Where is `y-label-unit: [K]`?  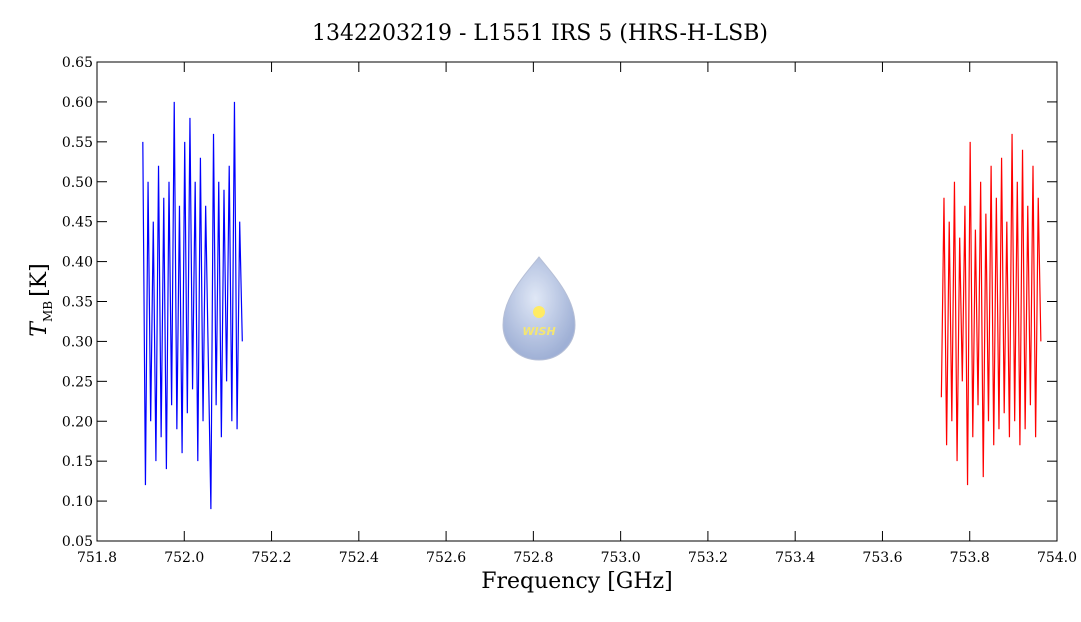 y-label-unit: [K] is located at coordinates (39, 280).